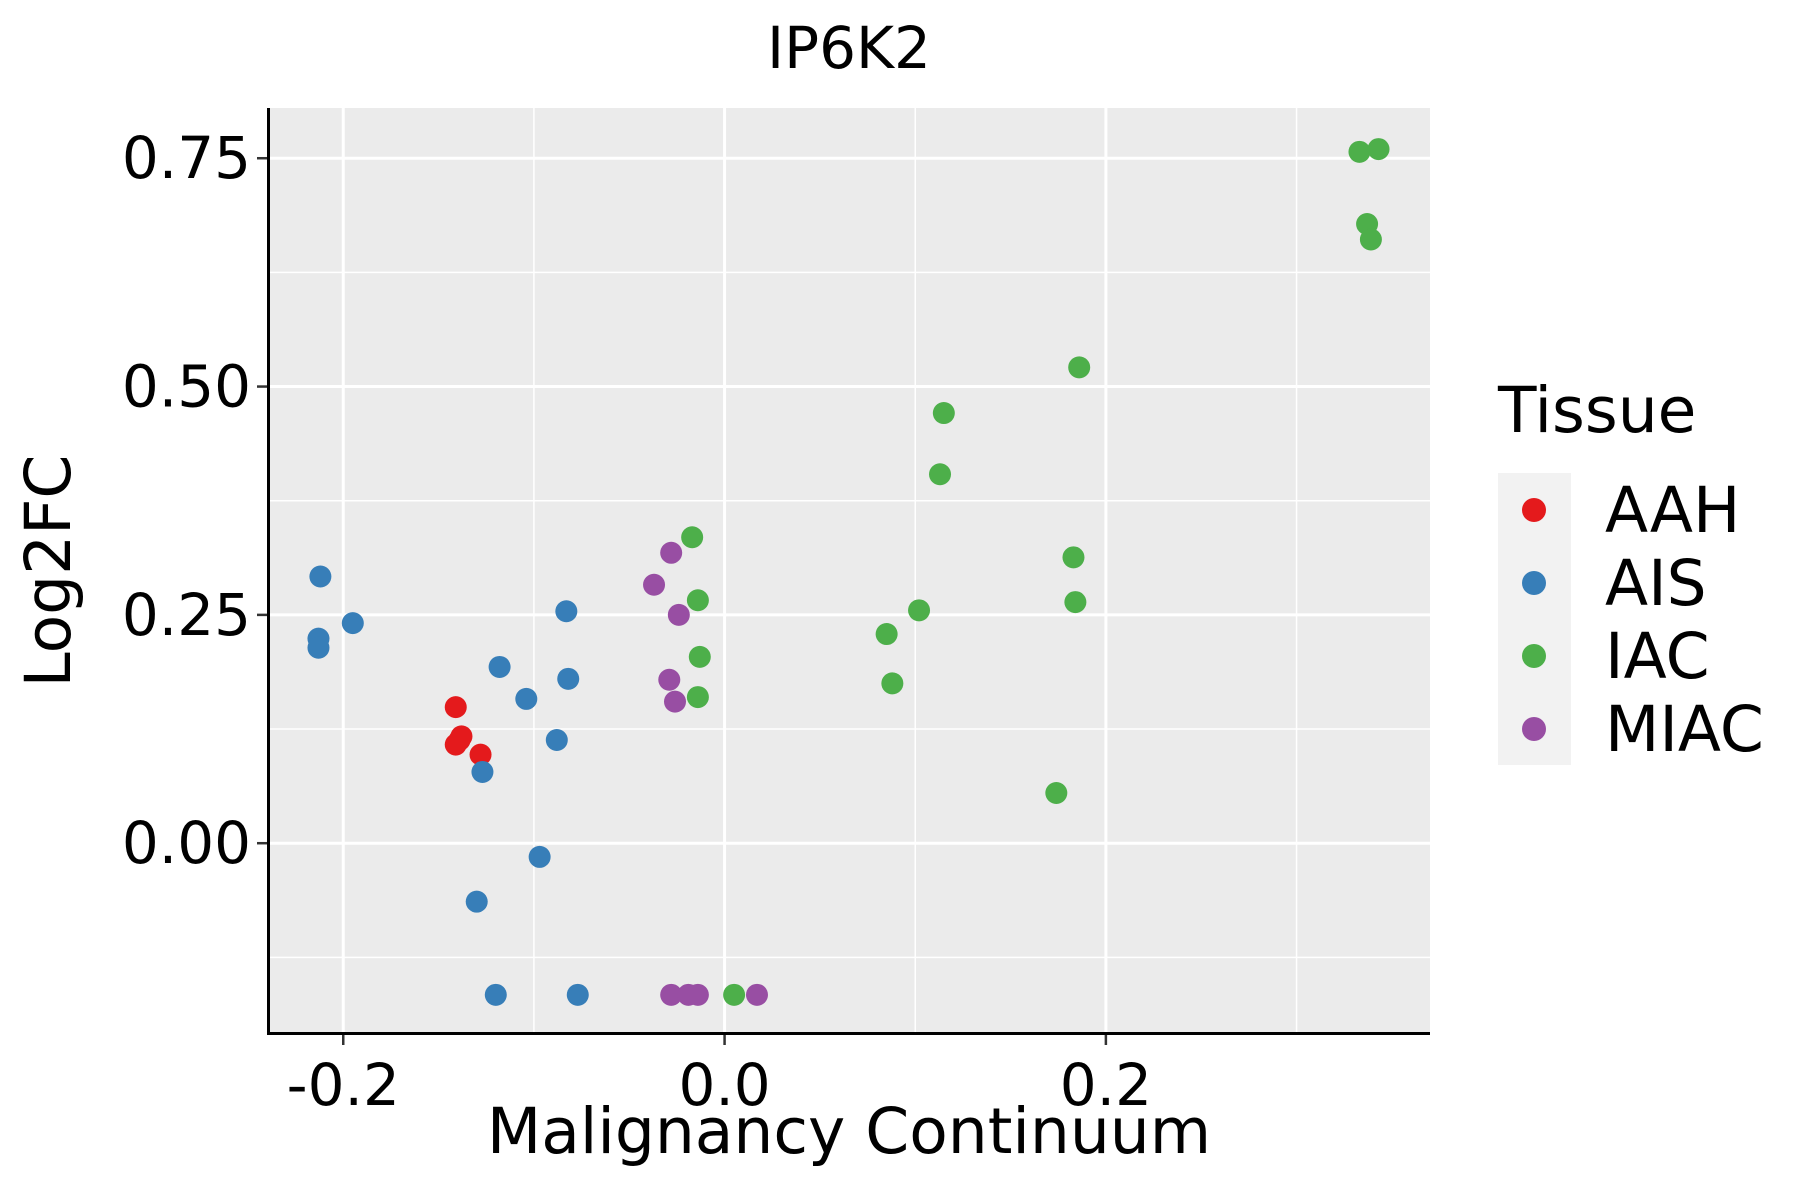  What do you see at coordinates (1534, 583) in the screenshot?
I see `legend-key-ais` at bounding box center [1534, 583].